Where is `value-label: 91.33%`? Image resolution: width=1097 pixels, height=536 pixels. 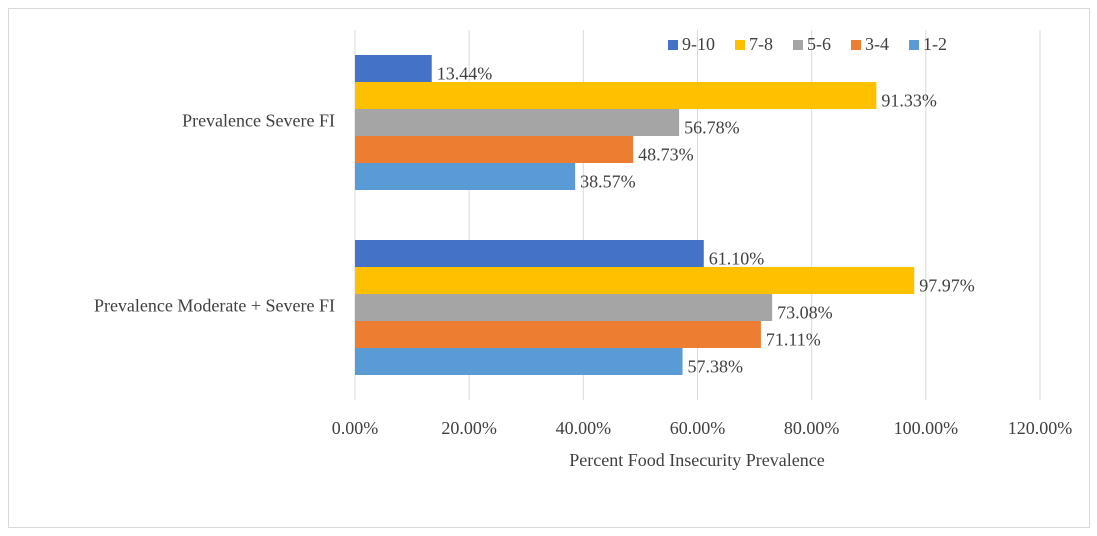 value-label: 91.33% is located at coordinates (909, 101).